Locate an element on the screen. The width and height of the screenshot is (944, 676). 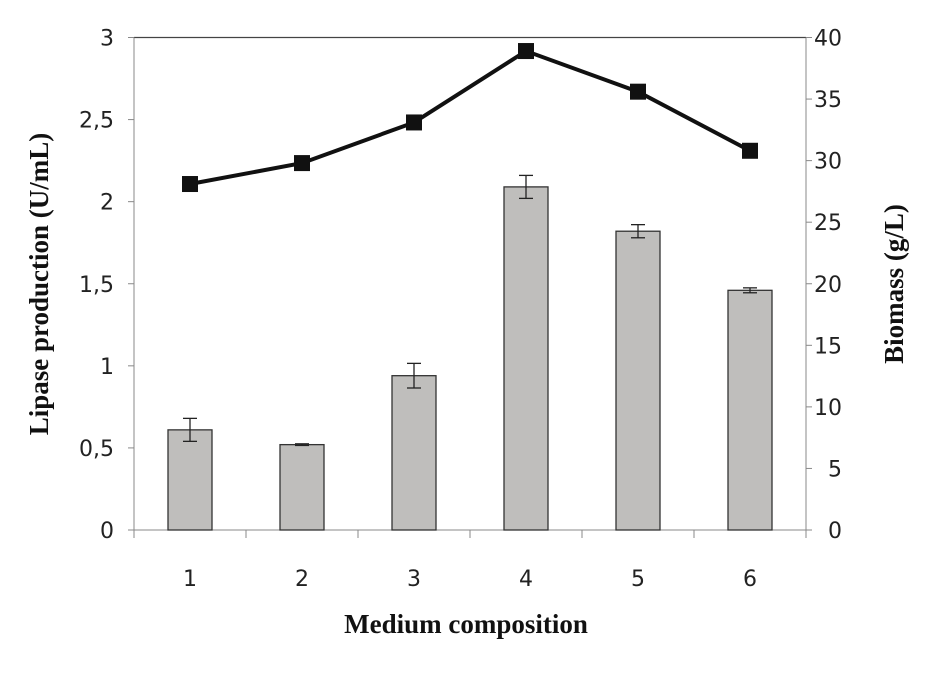
y-right-tick-label: 35 is located at coordinates (828, 100).